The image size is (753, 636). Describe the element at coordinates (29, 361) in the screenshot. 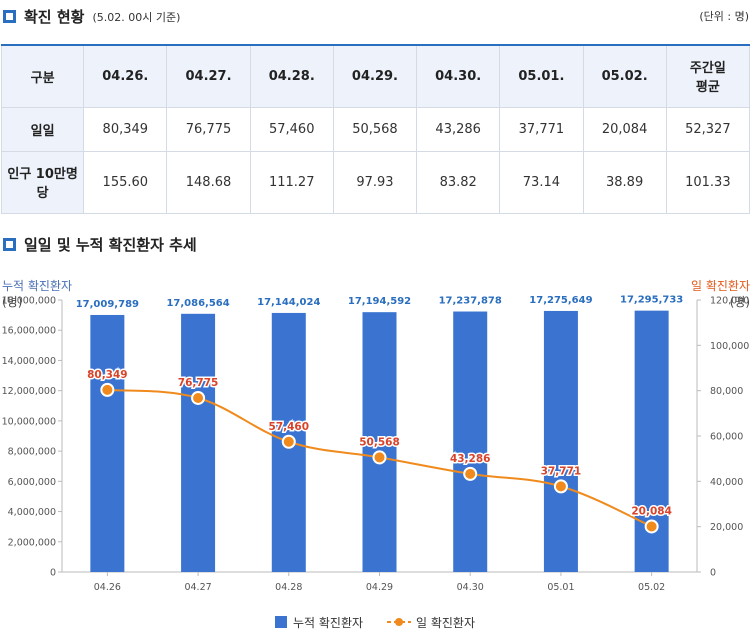

I see `left-tick-label: 14,000,000` at that location.